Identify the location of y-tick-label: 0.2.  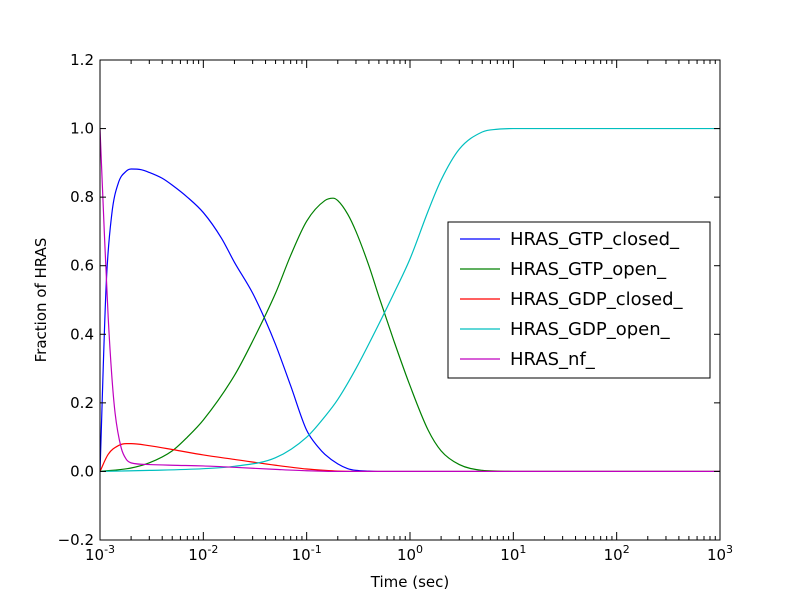
(82, 403).